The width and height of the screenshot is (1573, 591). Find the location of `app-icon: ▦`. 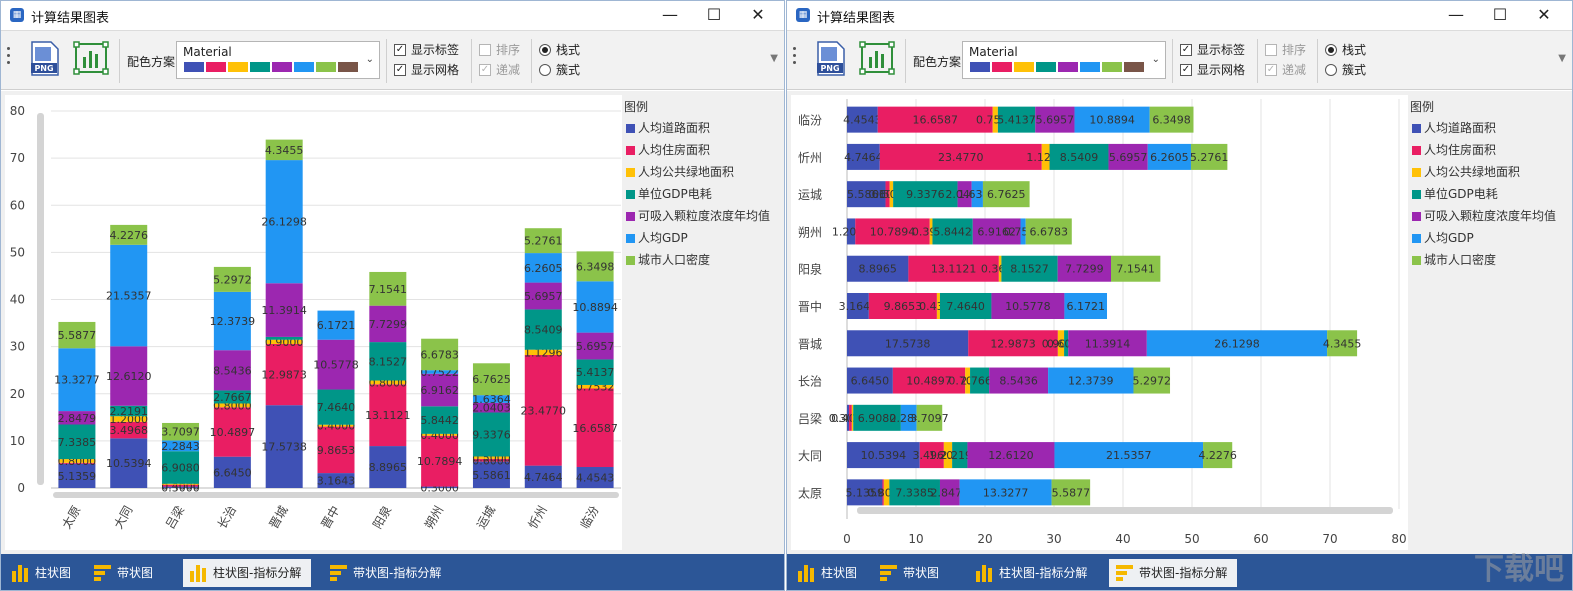

app-icon: ▦ is located at coordinates (803, 15).